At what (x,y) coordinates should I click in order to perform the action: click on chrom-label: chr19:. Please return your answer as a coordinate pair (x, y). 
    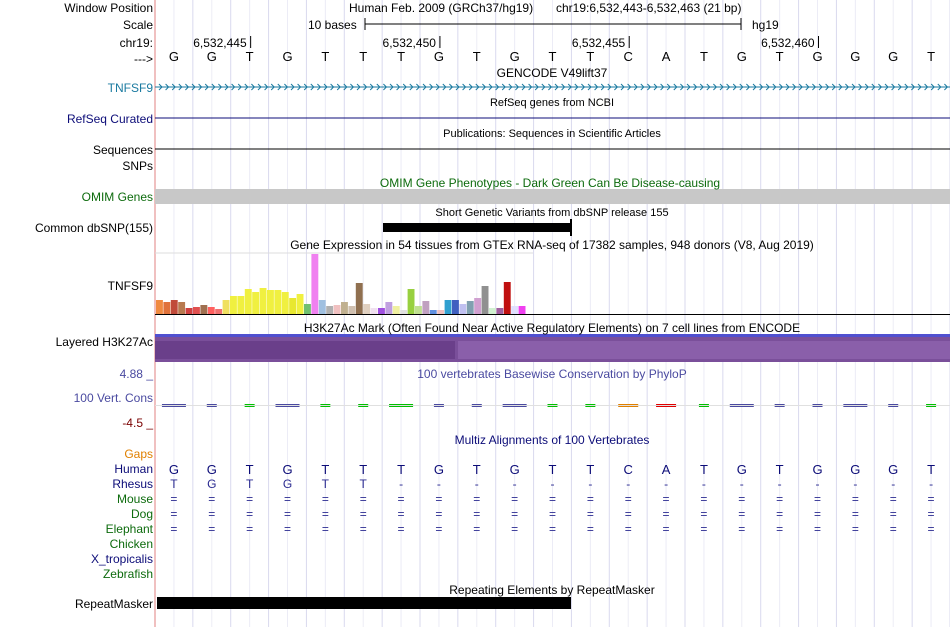
    Looking at the image, I should click on (136, 43).